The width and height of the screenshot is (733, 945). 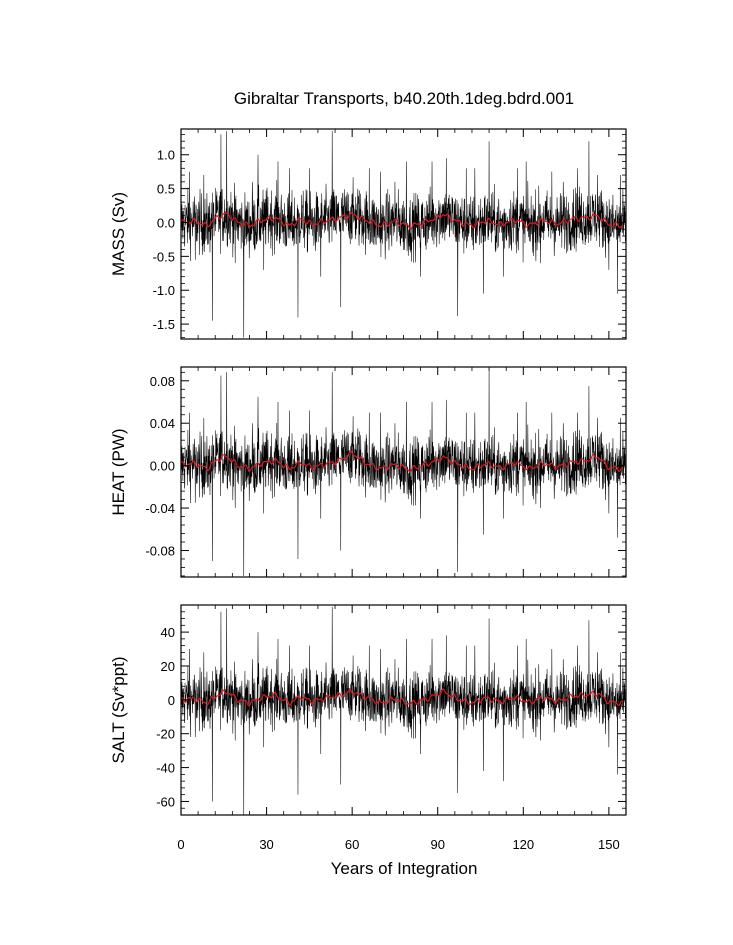 What do you see at coordinates (162, 423) in the screenshot?
I see `heat-y-tick-label: 0.04` at bounding box center [162, 423].